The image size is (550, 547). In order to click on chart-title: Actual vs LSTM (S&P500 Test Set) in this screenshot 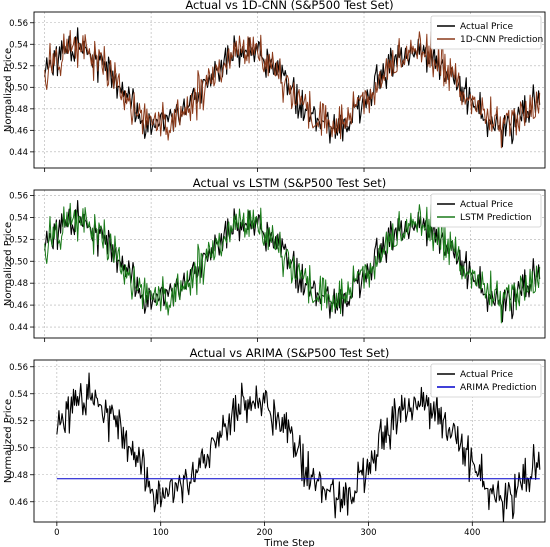, I will do `click(289, 183)`.